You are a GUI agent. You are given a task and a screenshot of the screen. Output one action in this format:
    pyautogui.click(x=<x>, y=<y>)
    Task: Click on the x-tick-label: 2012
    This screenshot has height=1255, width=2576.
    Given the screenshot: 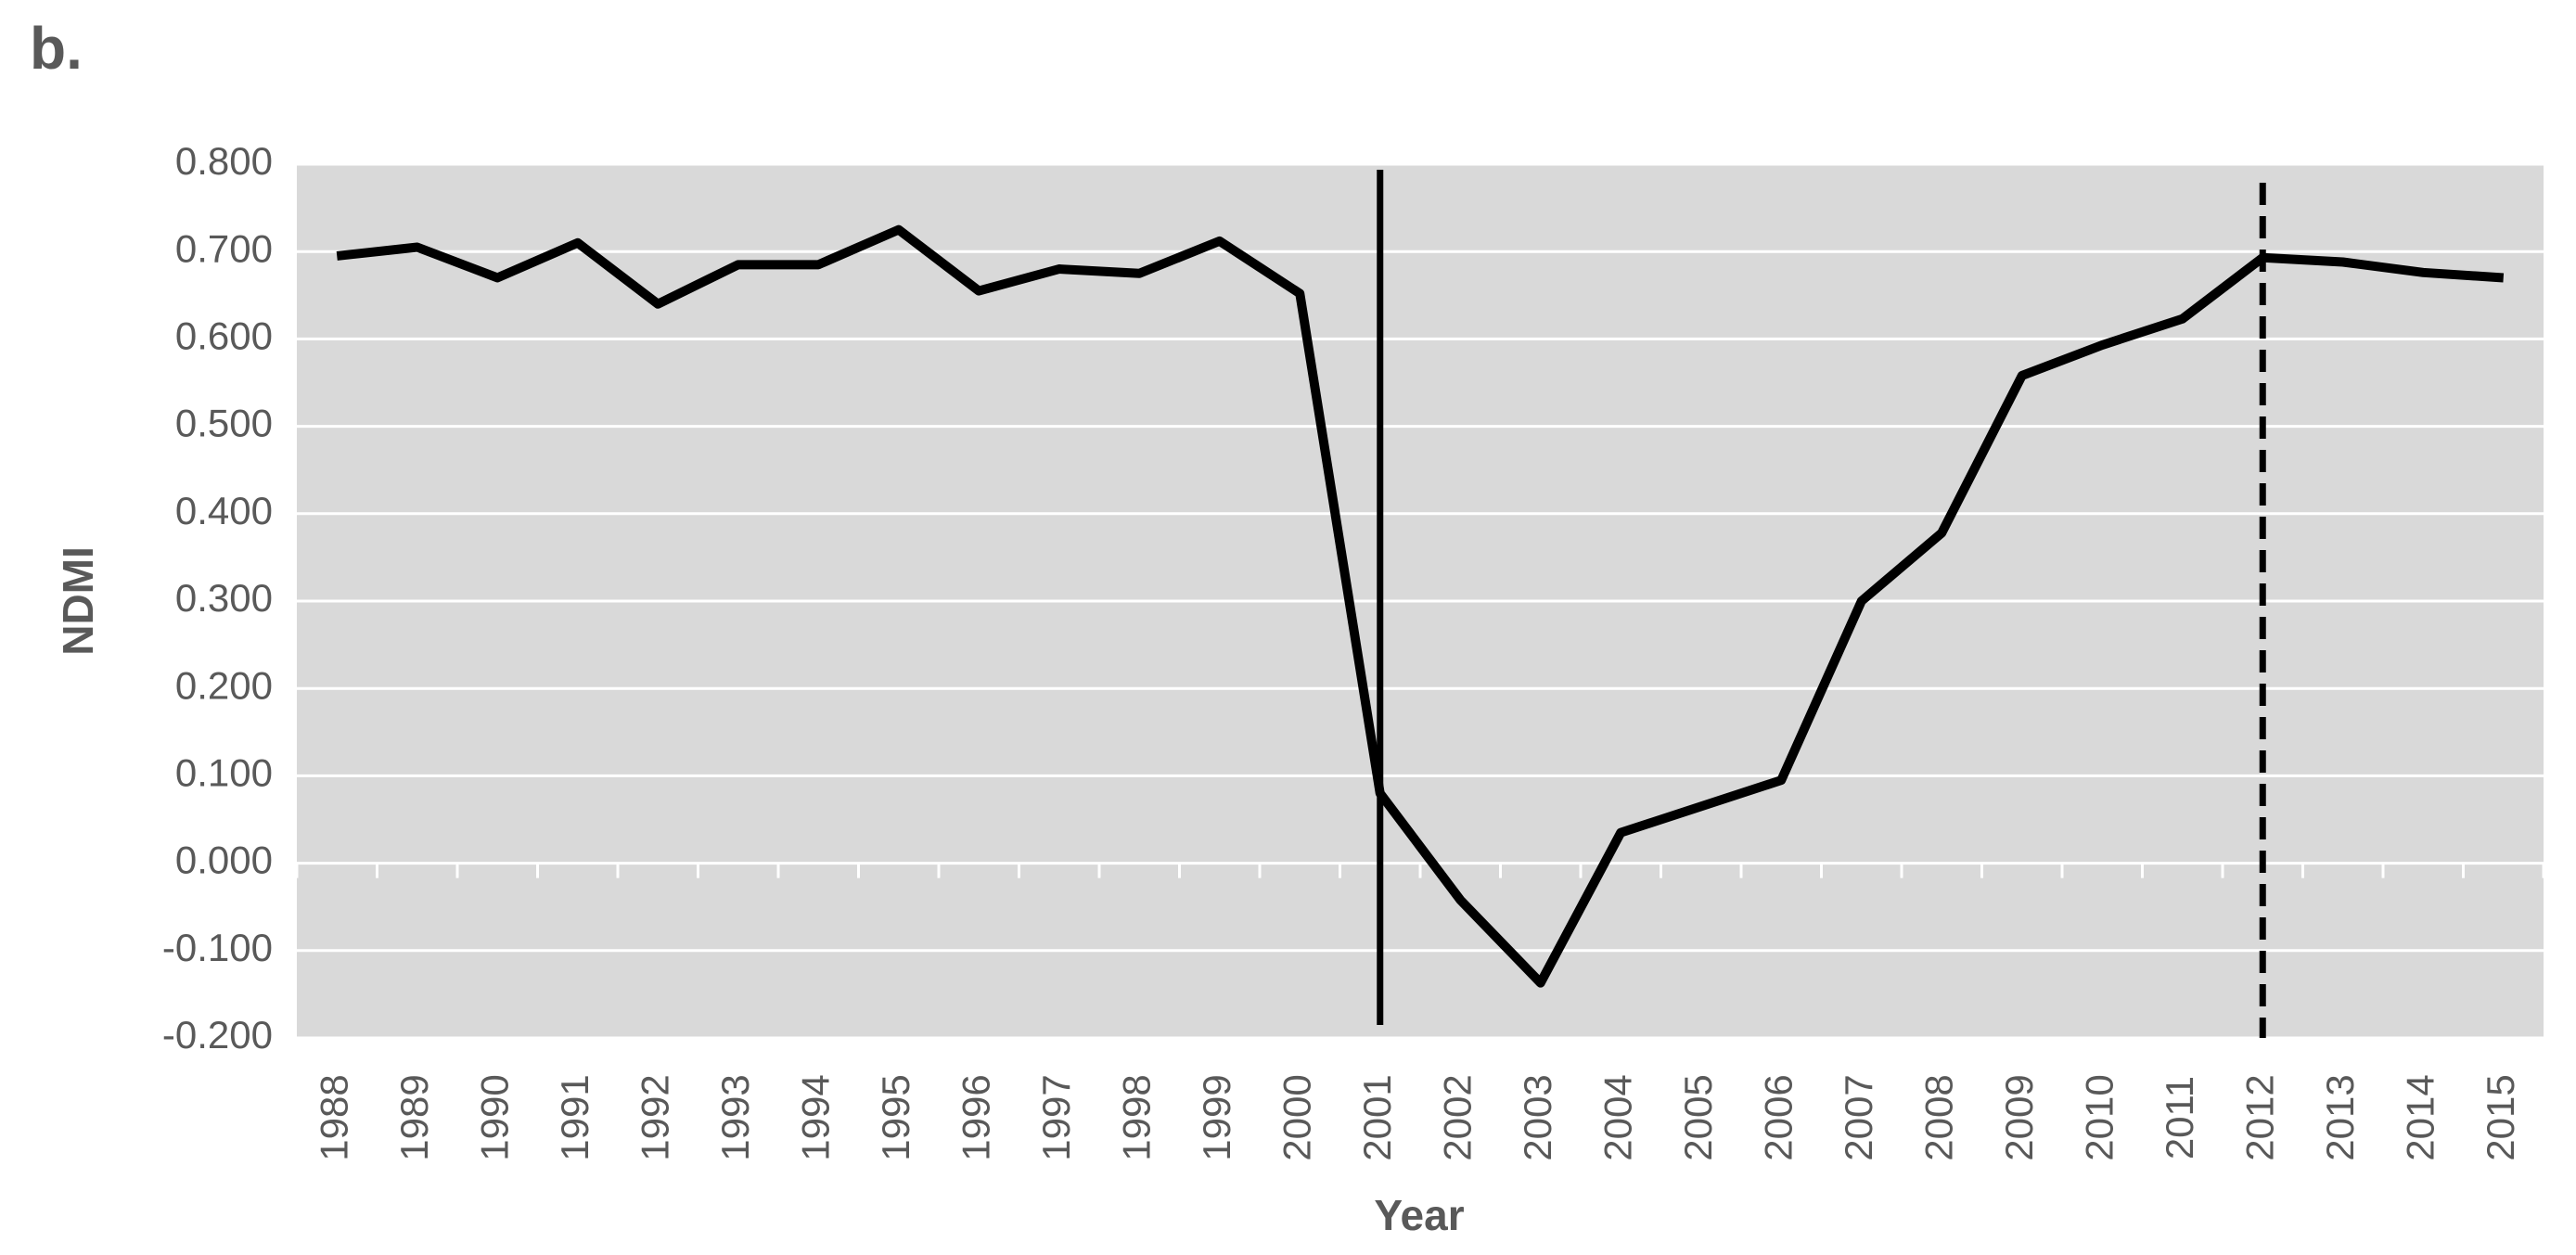 What is the action you would take?
    pyautogui.click(x=2259, y=1117)
    